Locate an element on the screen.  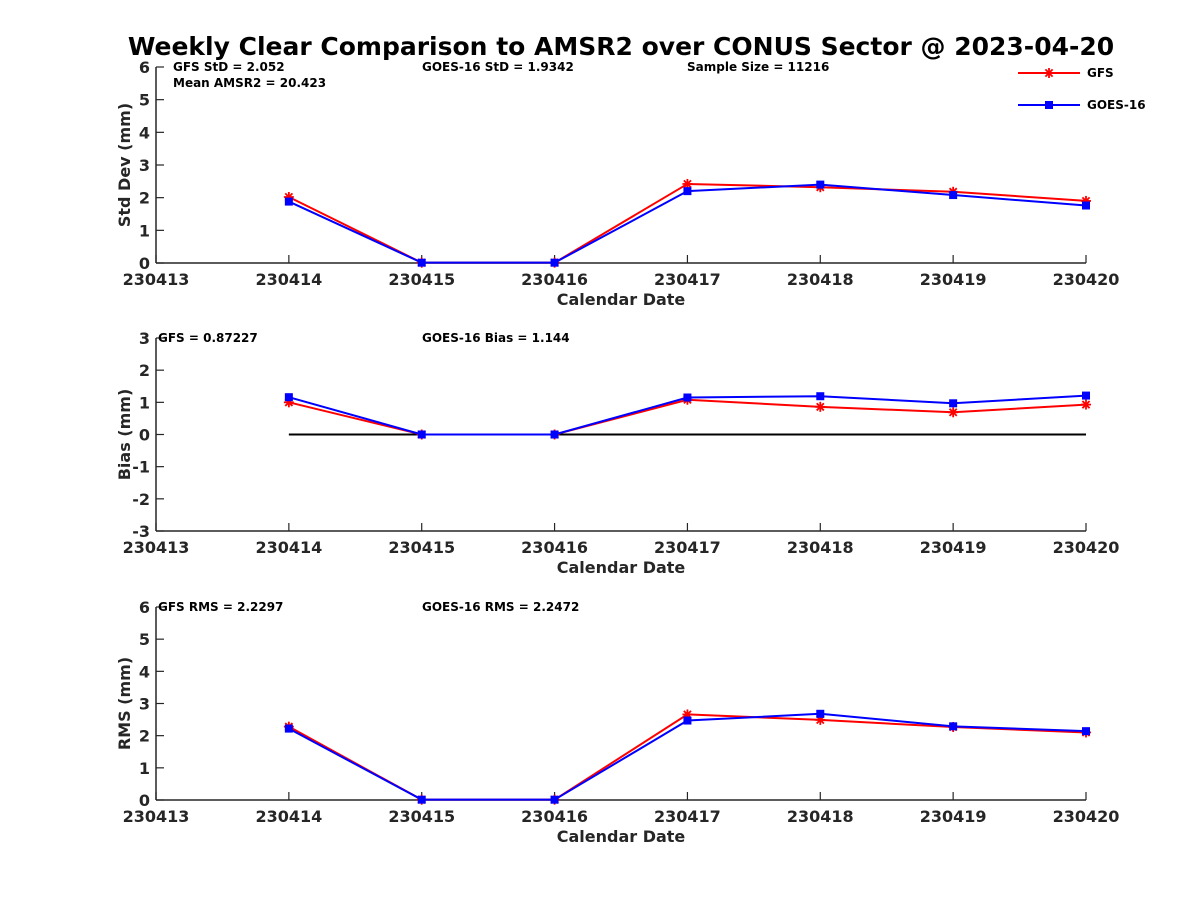
stat-annotation: GOES-16 StD = 1.9342 is located at coordinates (498, 67).